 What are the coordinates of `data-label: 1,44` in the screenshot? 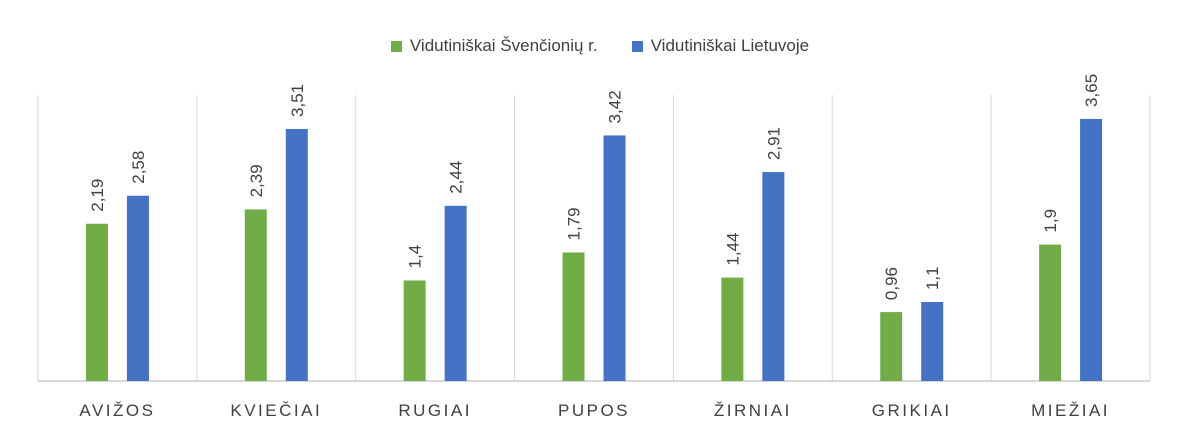 It's located at (732, 249).